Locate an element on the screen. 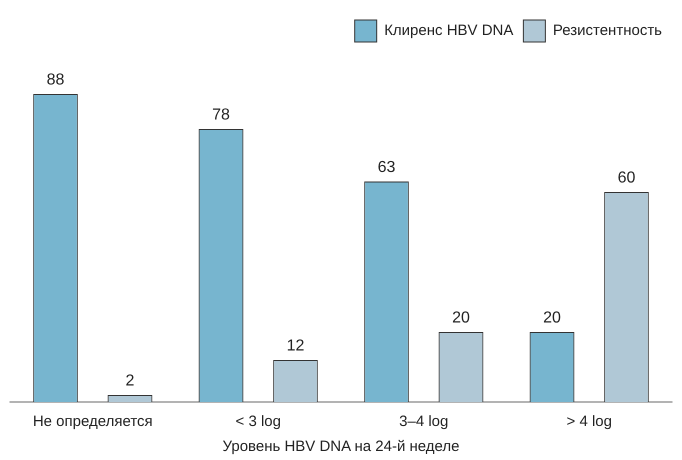  x-tick-label: 3–4 log is located at coordinates (423, 421).